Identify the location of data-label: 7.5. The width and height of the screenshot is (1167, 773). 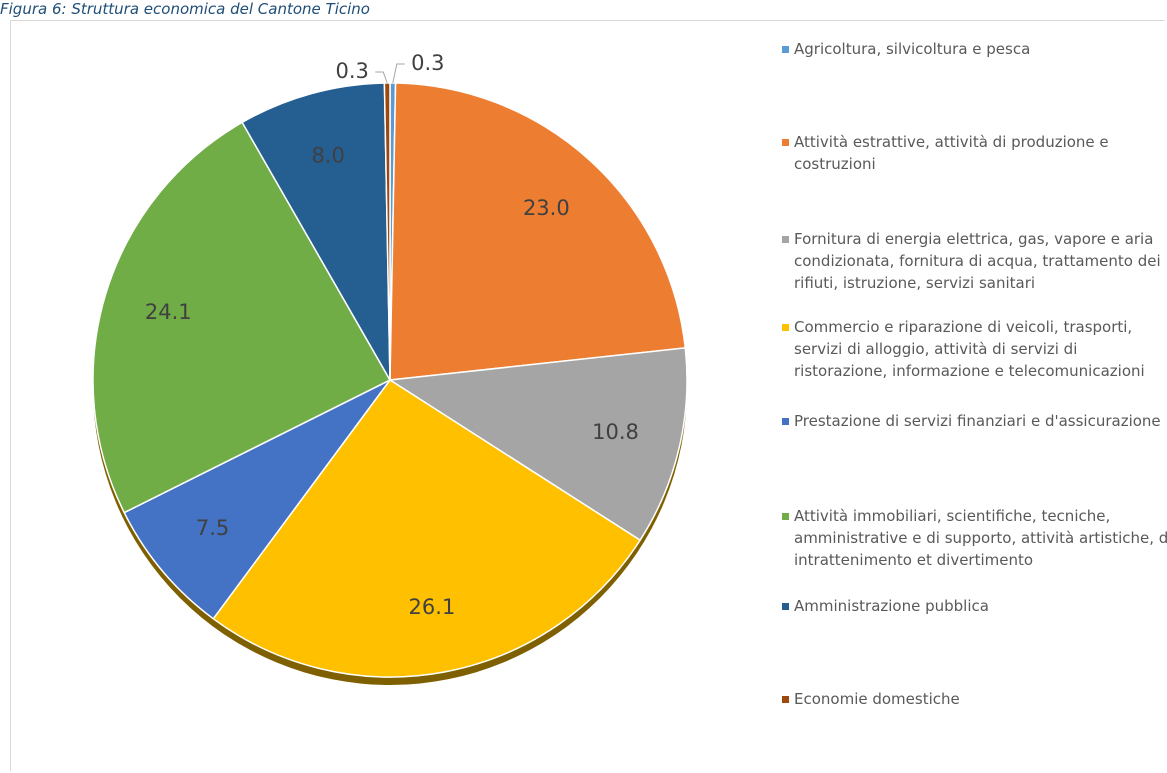
(212, 528).